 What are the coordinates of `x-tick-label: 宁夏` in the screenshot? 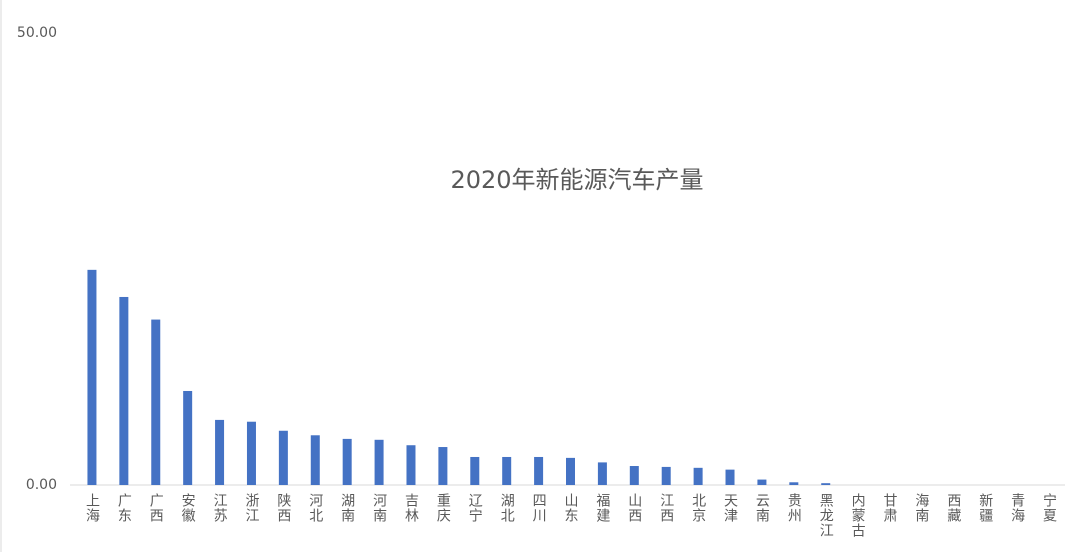 It's located at (1049, 507).